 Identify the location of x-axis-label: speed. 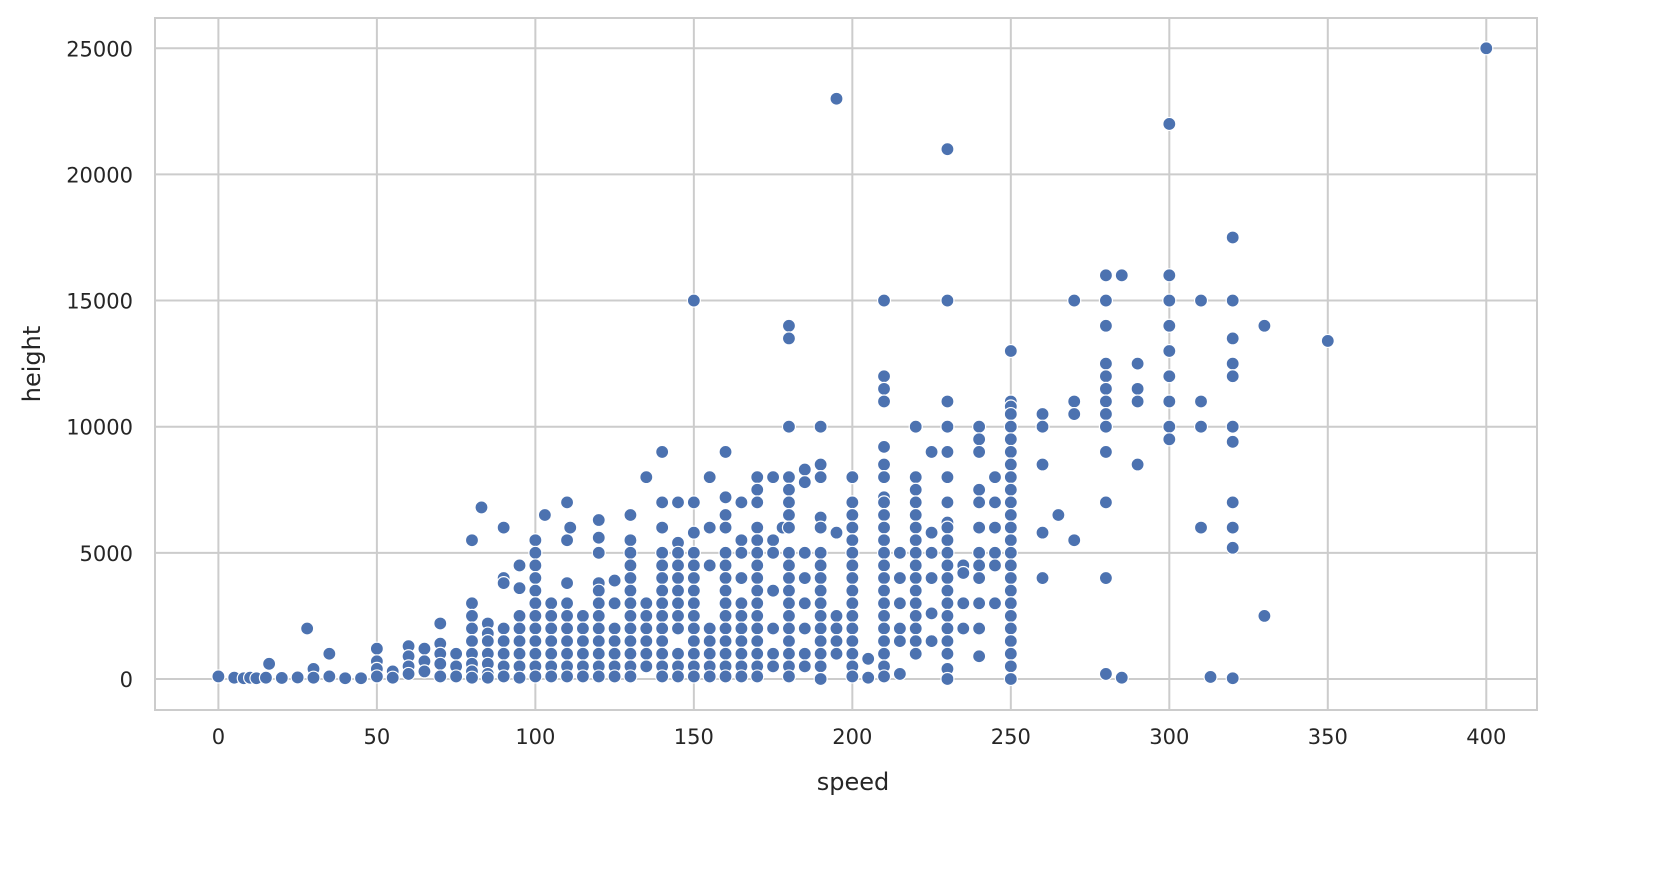
(853, 782).